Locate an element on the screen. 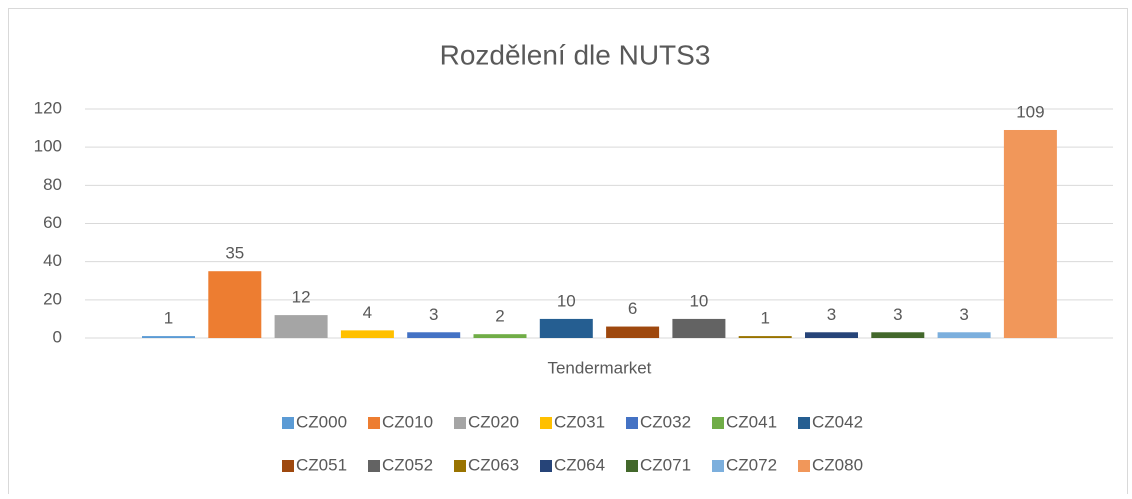  legend-label: CZ020 is located at coordinates (493, 421).